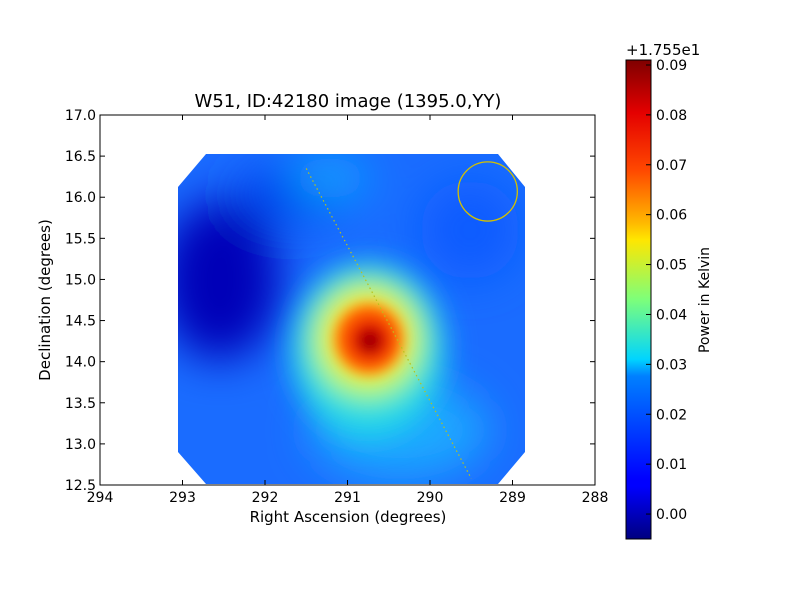 The height and width of the screenshot is (604, 800). What do you see at coordinates (265, 498) in the screenshot?
I see `x-tick-label: 292` at bounding box center [265, 498].